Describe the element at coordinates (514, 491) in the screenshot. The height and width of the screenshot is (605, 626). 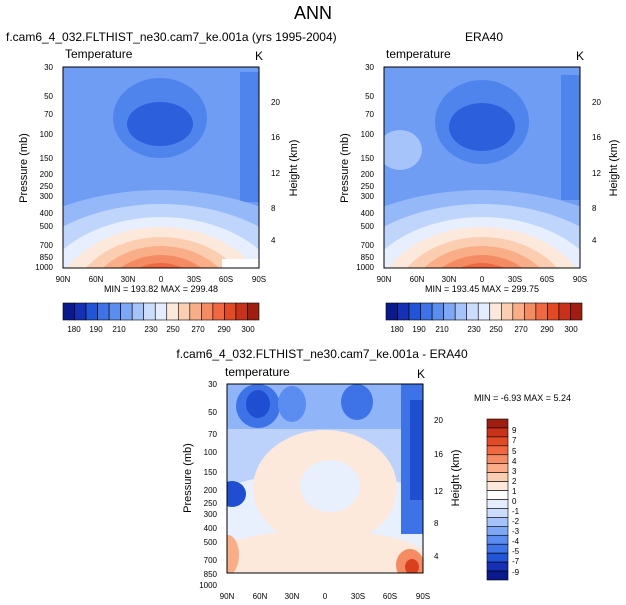
I see `colorbar-label: 1` at that location.